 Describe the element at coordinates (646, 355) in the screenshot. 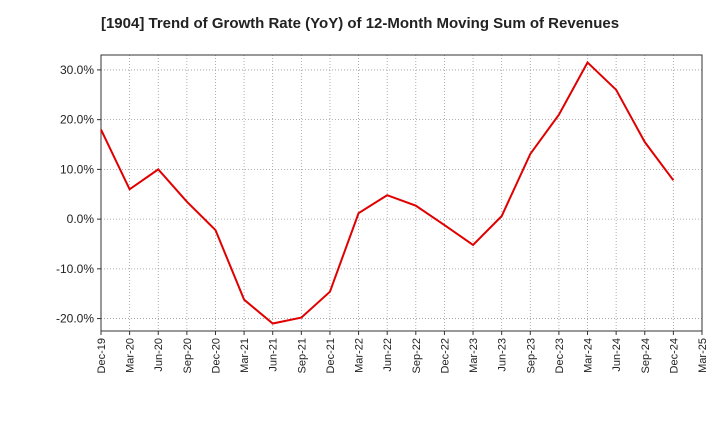

I see `x-tick-label: Sep-24` at that location.